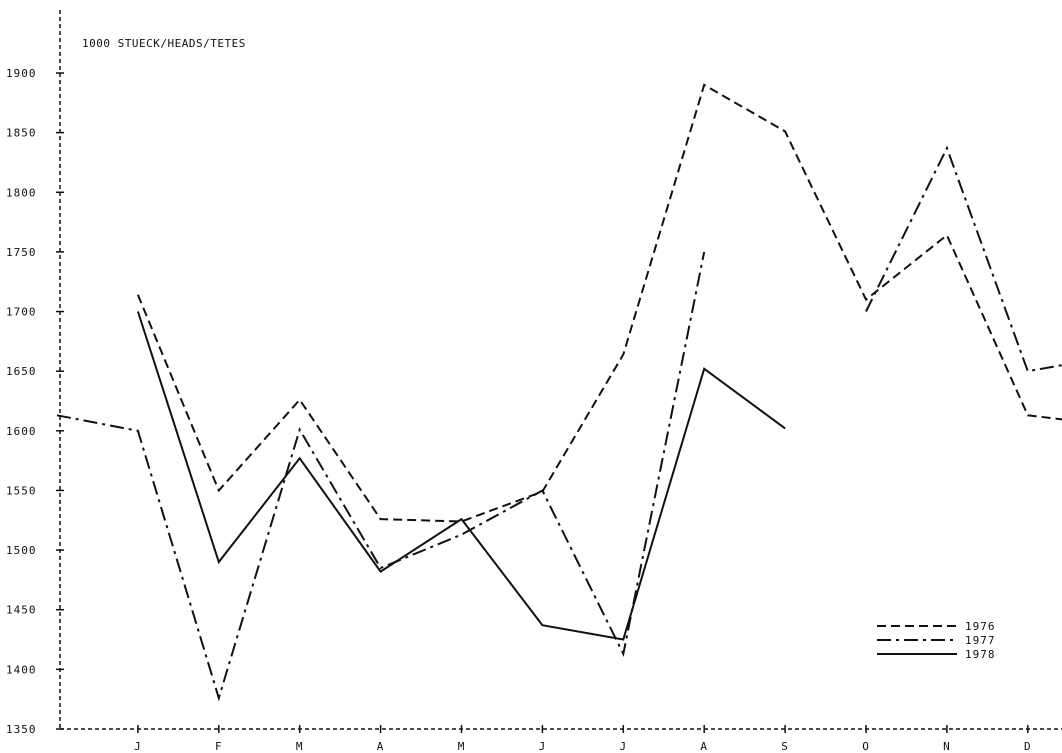  I want to click on y-tick-label: 1350, so click(21, 729).